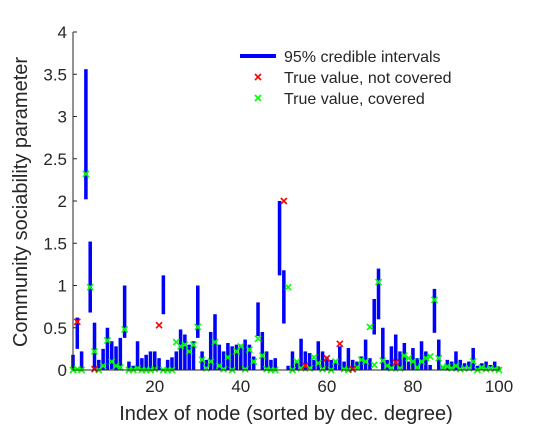 The height and width of the screenshot is (427, 550). Describe the element at coordinates (286, 414) in the screenshot. I see `x-axis-label: Index of node (sorted by dec. degree)` at that location.